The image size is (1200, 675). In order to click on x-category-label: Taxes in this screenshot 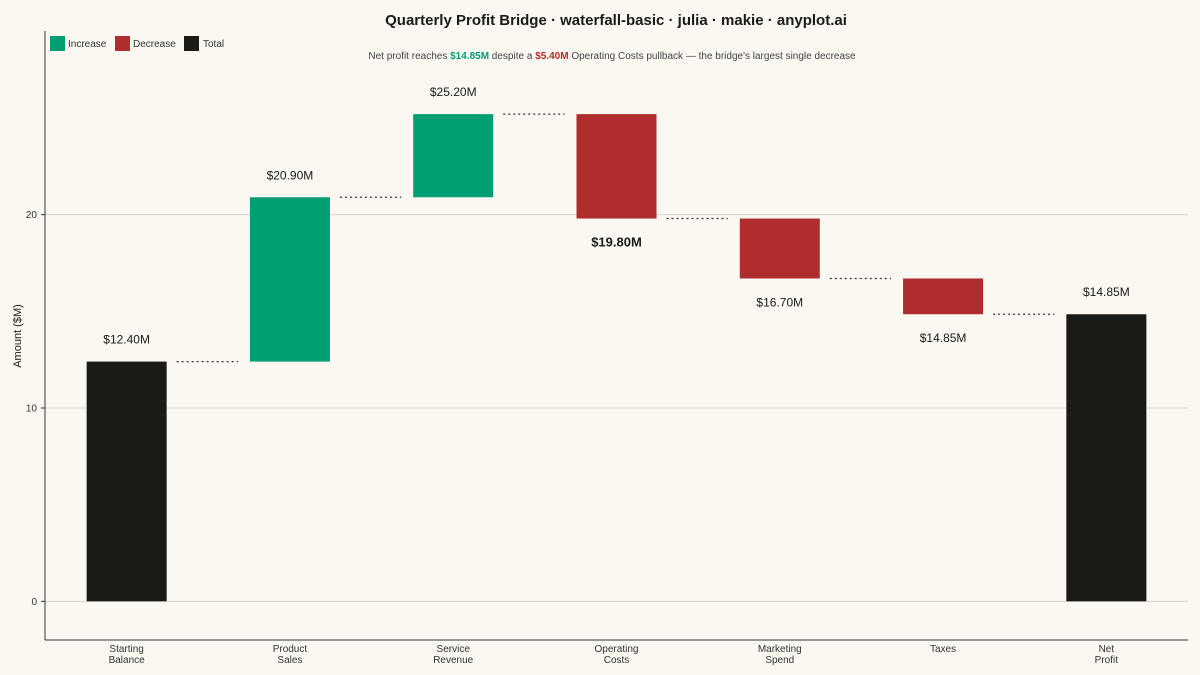, I will do `click(943, 649)`.